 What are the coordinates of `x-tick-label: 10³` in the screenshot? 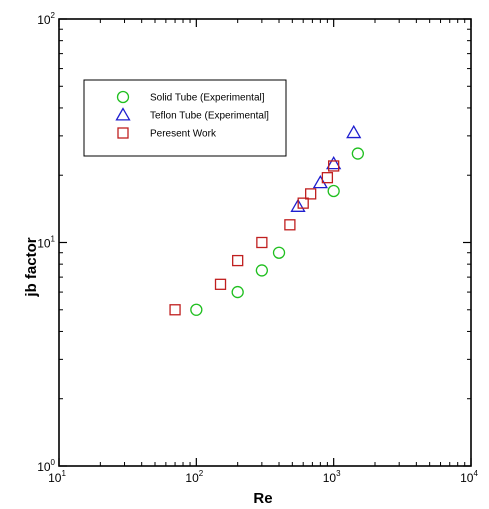 It's located at (332, 477).